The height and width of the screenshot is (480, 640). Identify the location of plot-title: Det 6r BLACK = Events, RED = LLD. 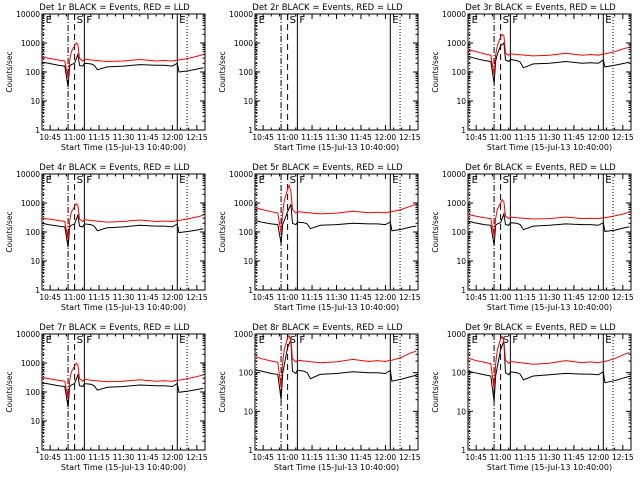
(540, 168).